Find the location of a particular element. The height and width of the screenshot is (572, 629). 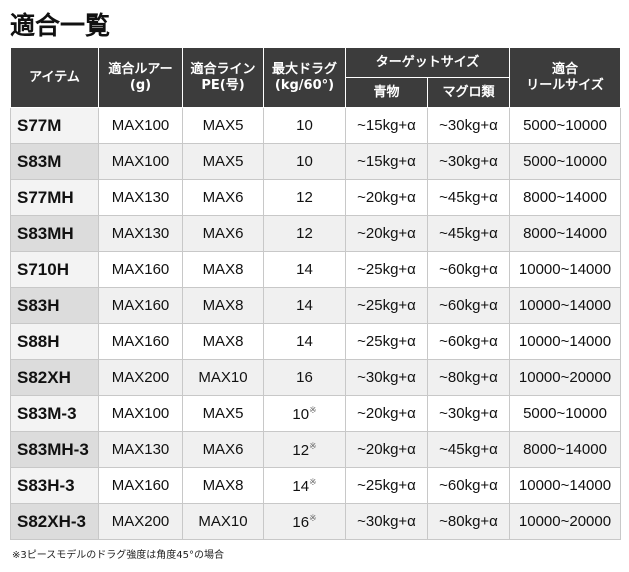

table-cell: ~80kg+α is located at coordinates (468, 377).